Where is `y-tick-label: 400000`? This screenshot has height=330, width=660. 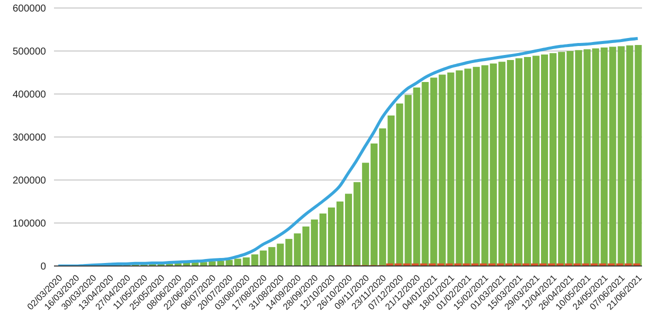
y-tick-label: 400000 is located at coordinates (29, 95).